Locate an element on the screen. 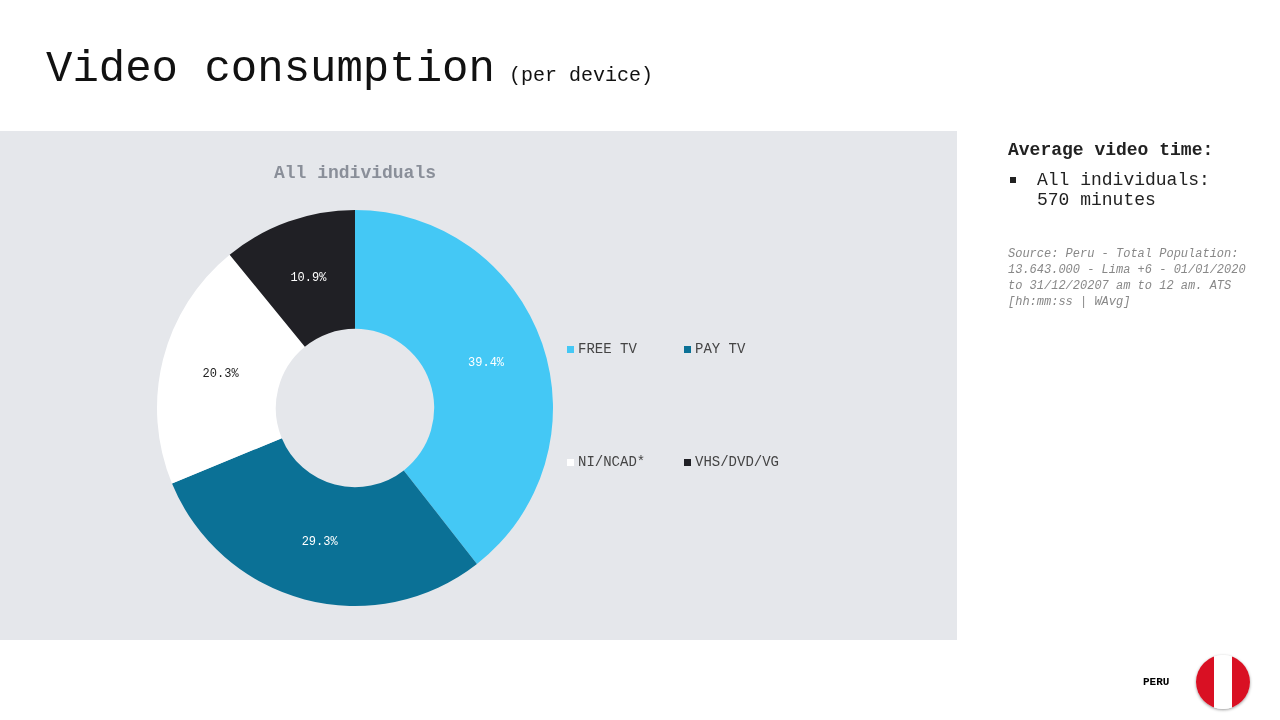  text: PERU is located at coordinates (1156, 682).